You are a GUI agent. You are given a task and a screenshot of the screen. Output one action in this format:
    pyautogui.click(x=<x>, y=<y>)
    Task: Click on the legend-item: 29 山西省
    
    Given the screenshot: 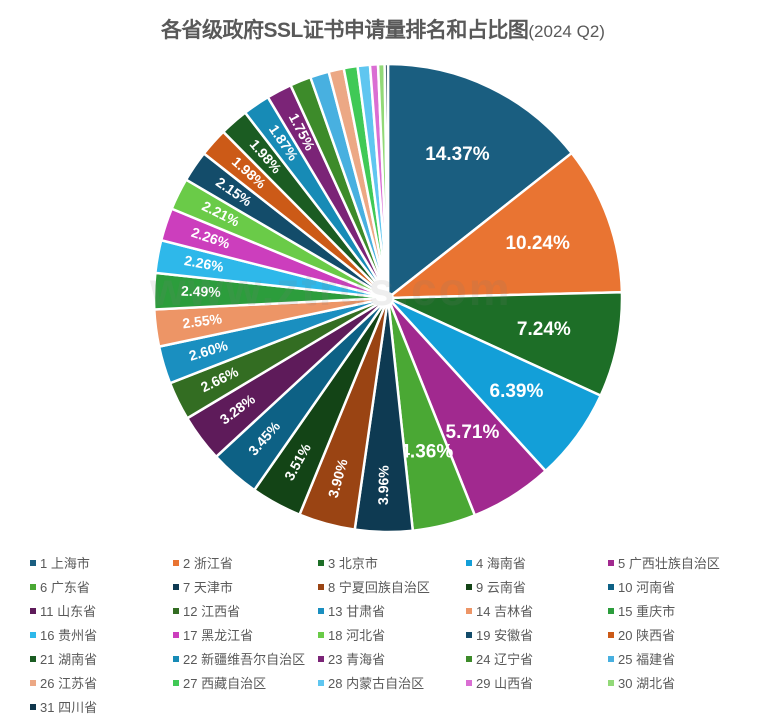 What is the action you would take?
    pyautogui.click(x=499, y=682)
    